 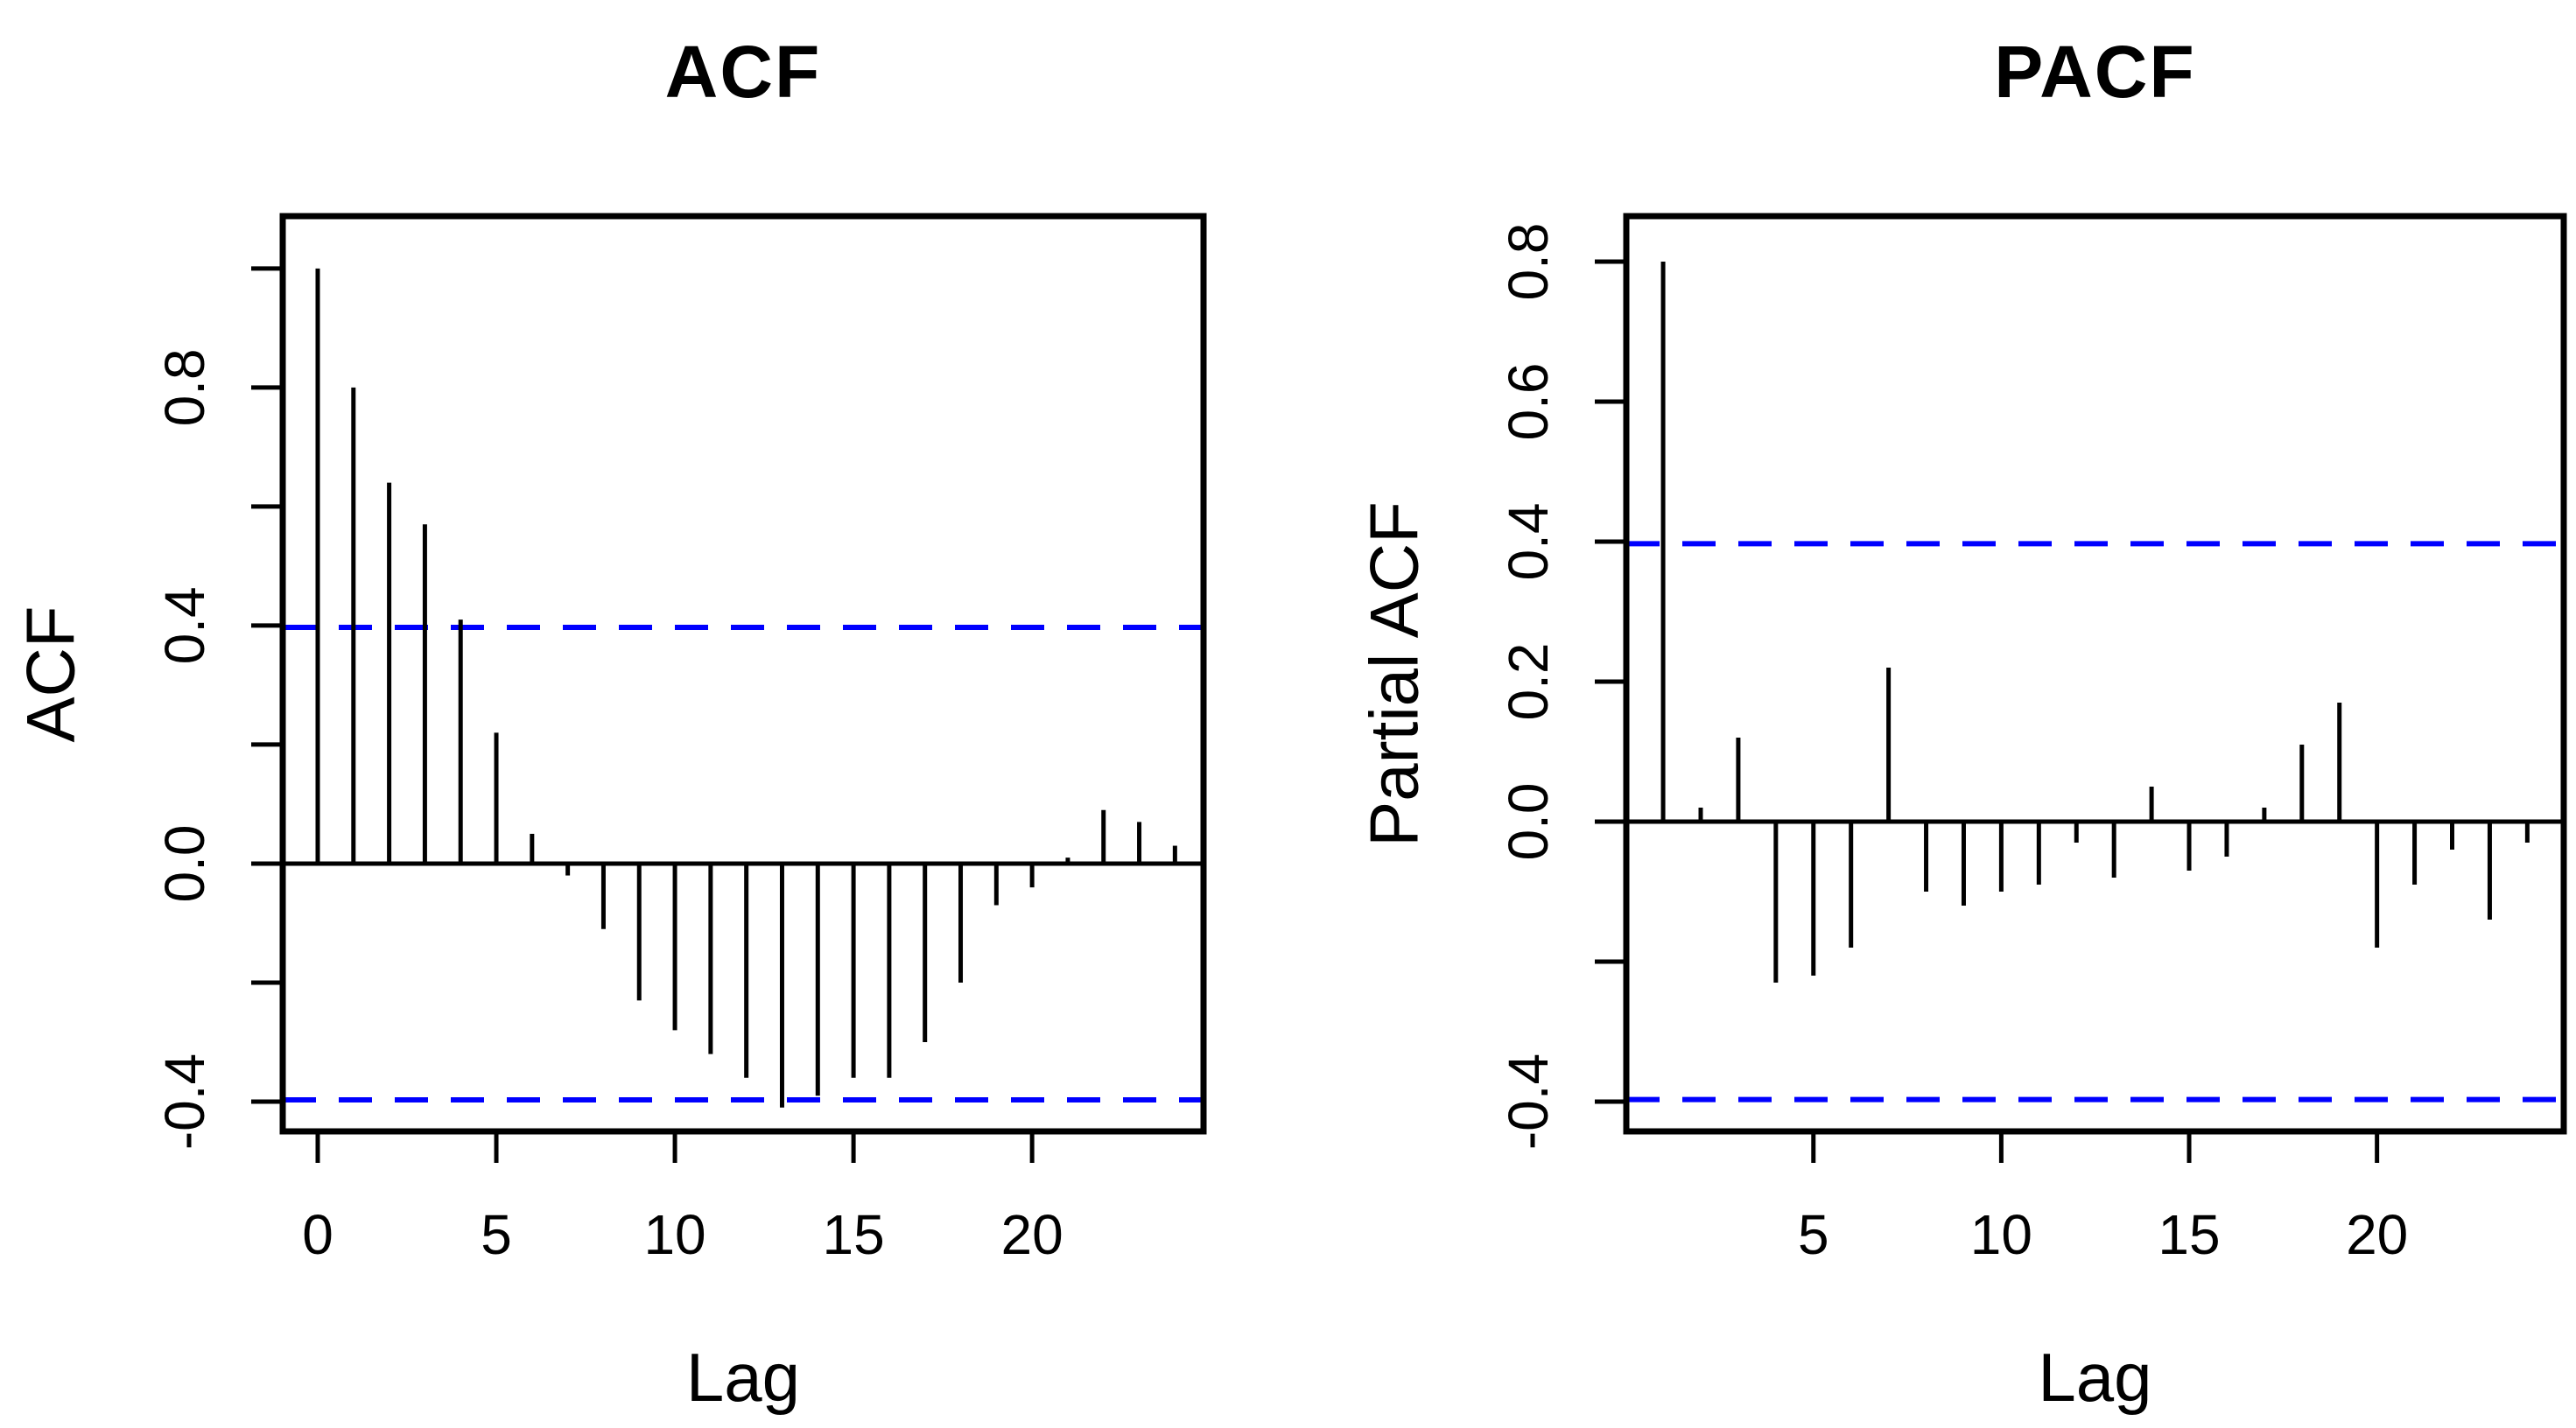 I want to click on y-tick-label: 0.6, so click(x=1528, y=402).